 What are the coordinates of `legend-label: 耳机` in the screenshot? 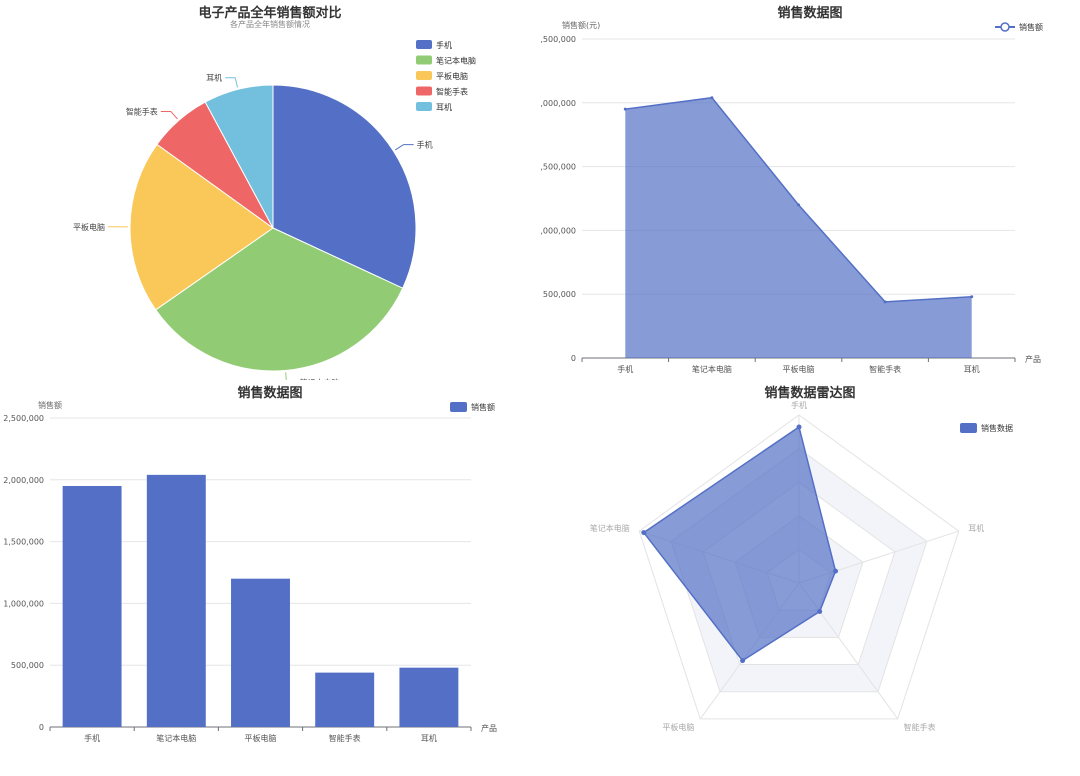 It's located at (444, 107).